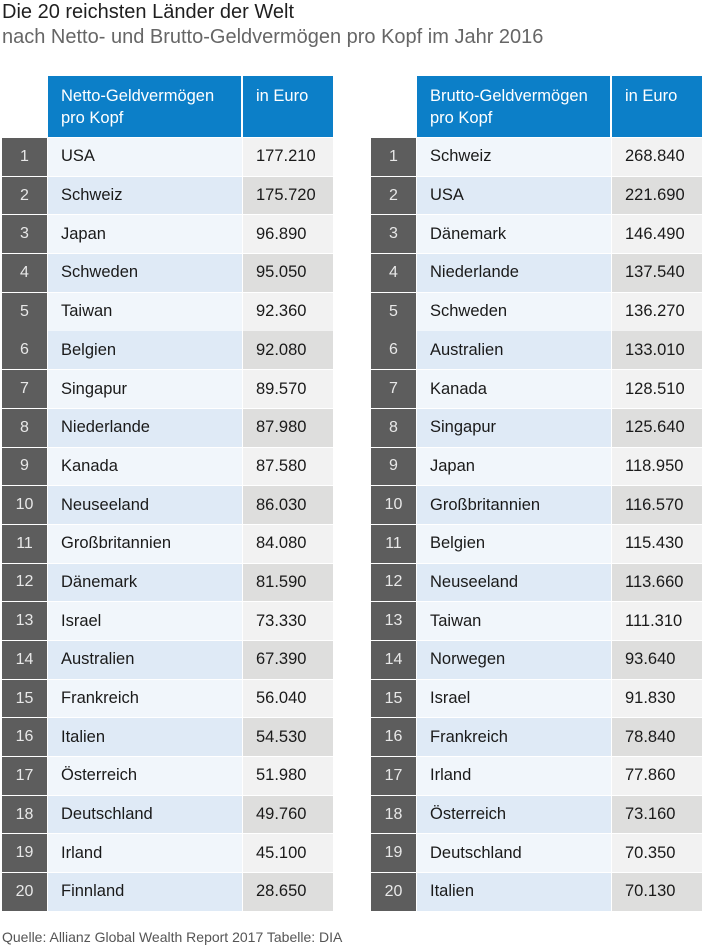 This screenshot has width=702, height=948. What do you see at coordinates (536, 853) in the screenshot?
I see `table-row: 19 Deutschland 70.350` at bounding box center [536, 853].